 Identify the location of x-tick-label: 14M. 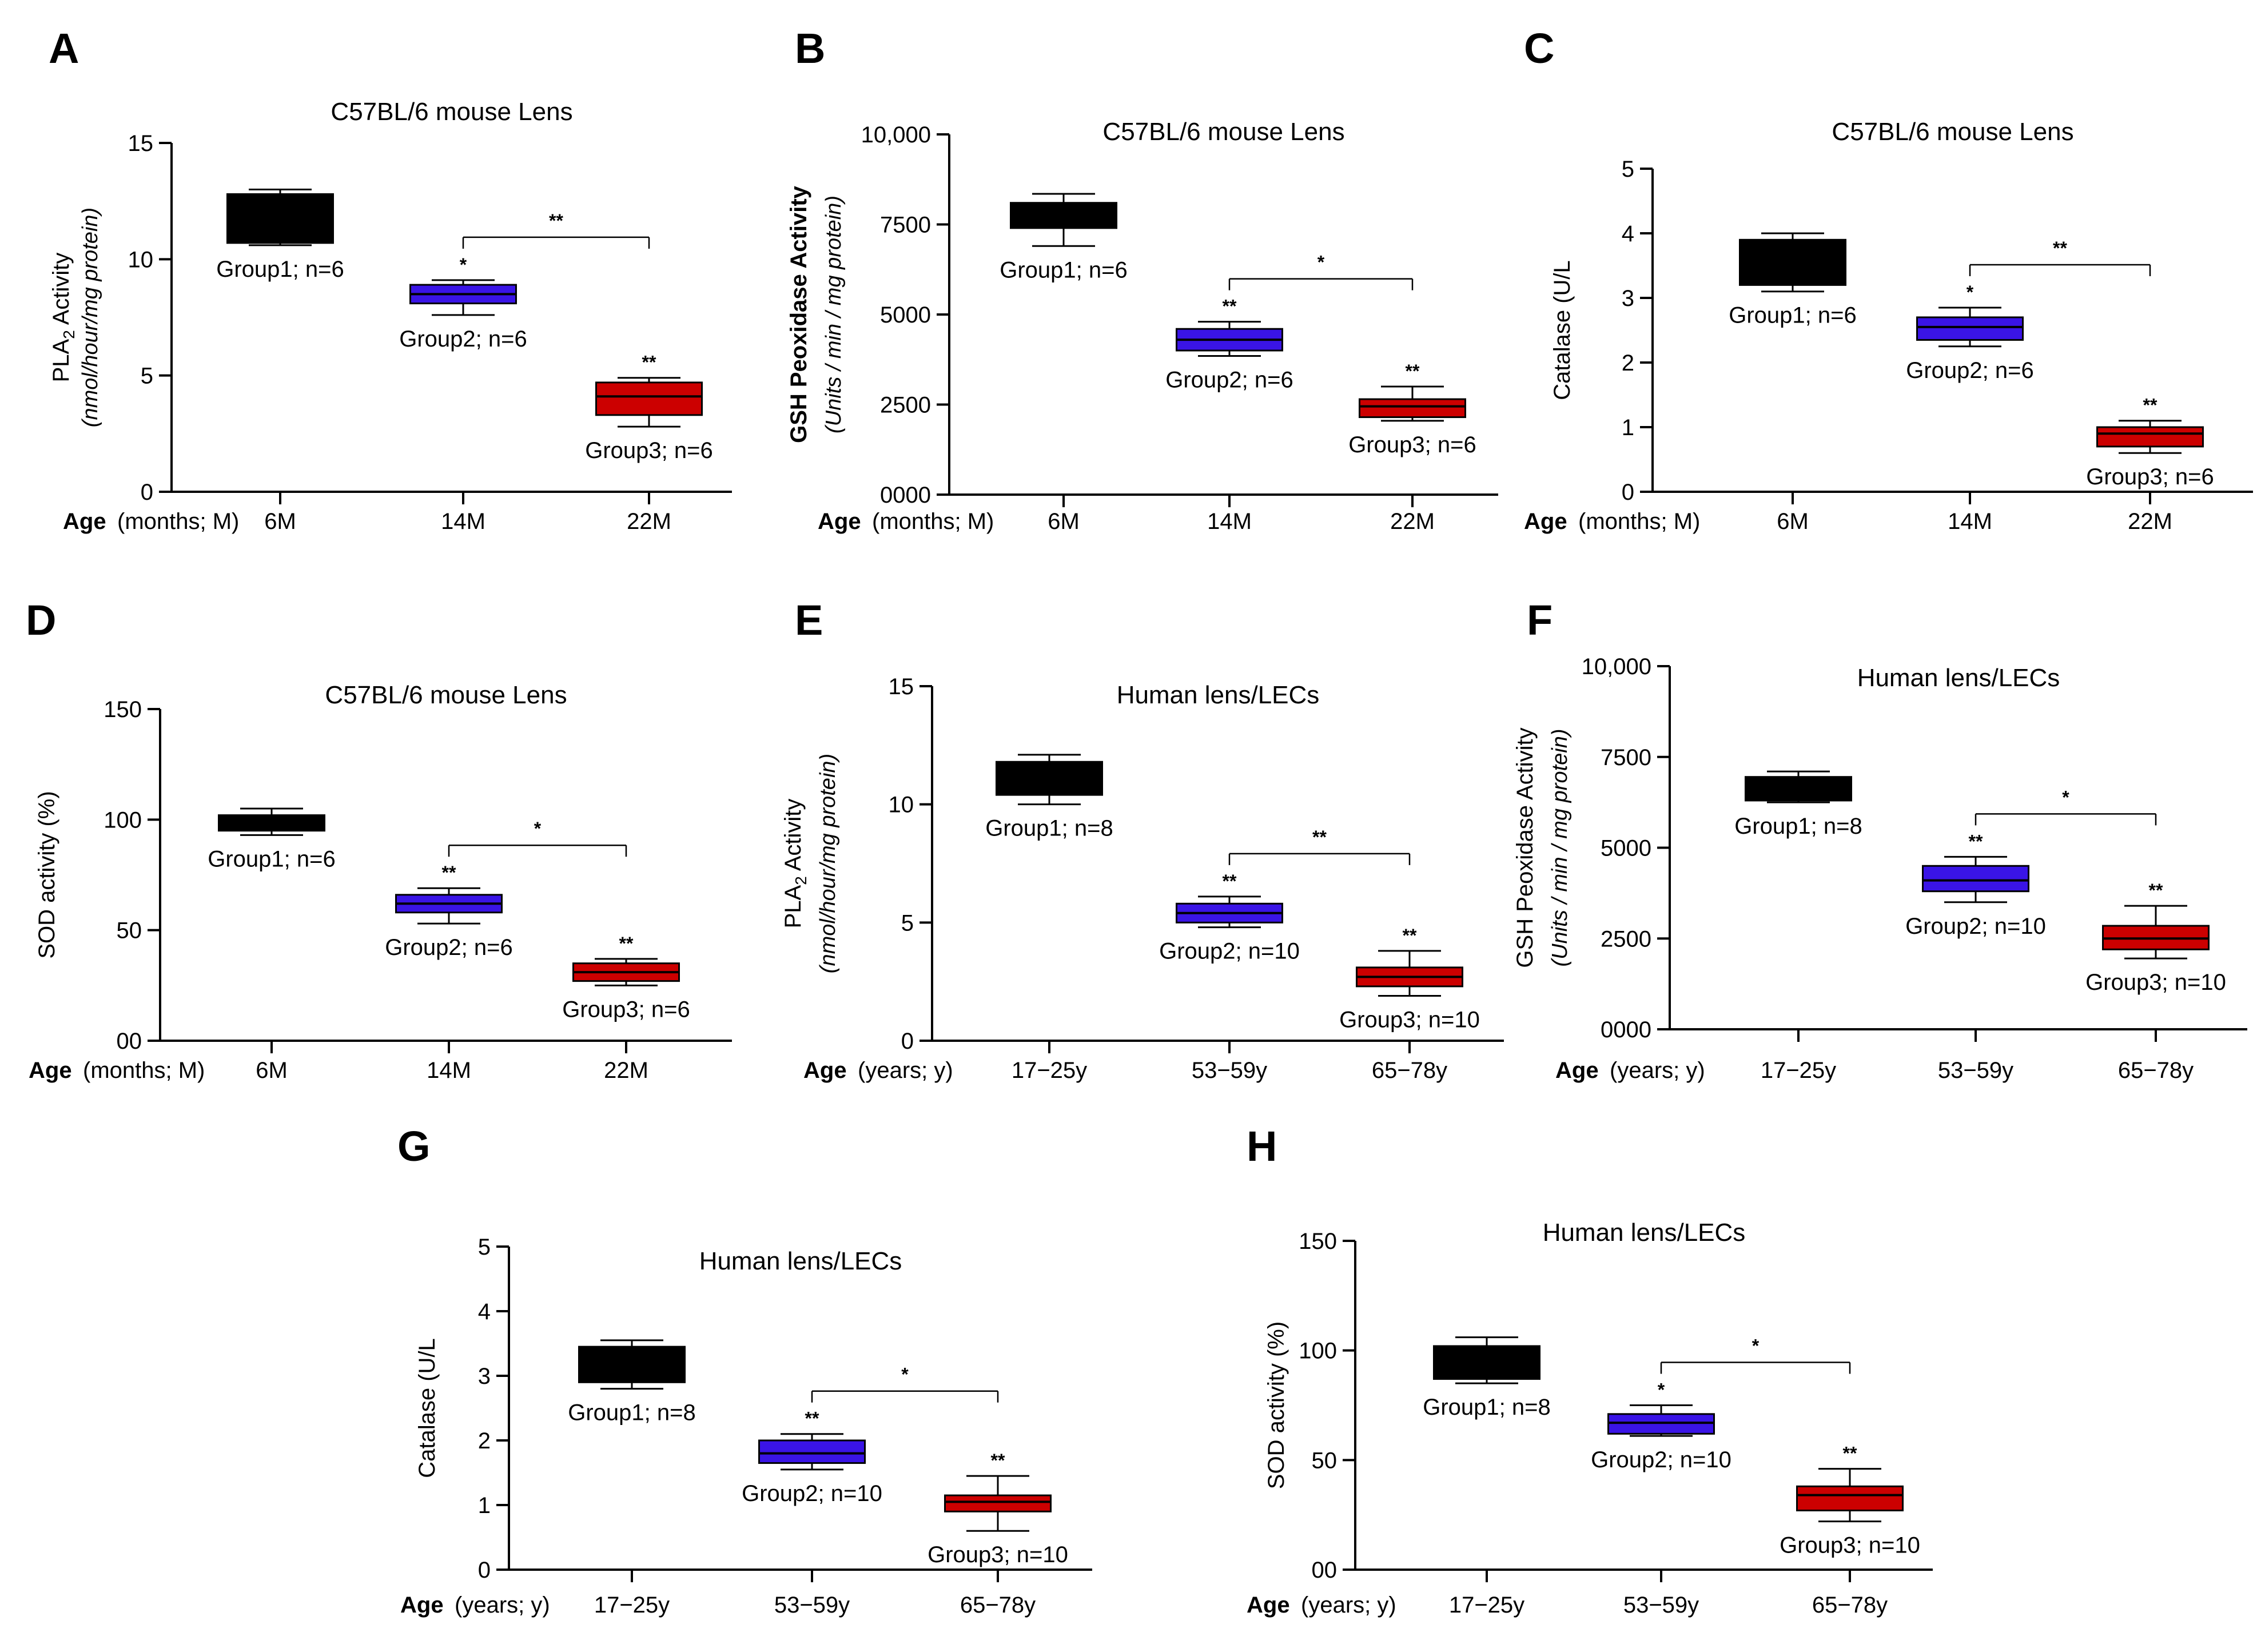
(1970, 522).